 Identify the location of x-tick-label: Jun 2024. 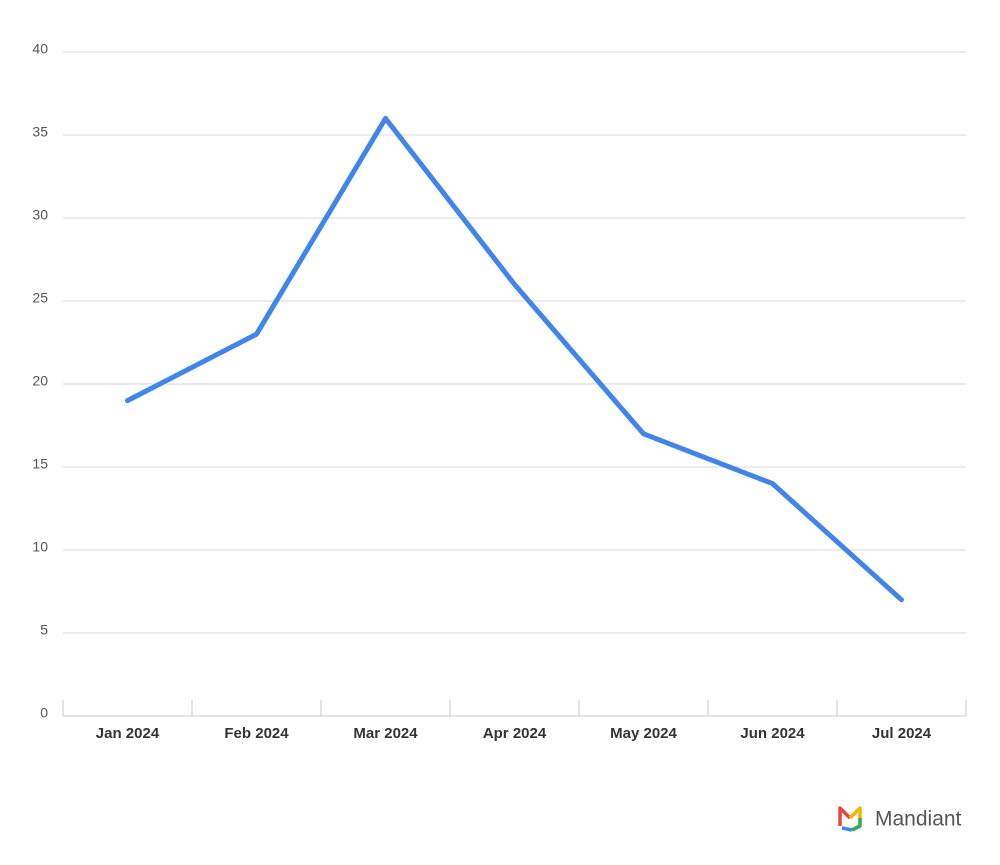
(772, 733).